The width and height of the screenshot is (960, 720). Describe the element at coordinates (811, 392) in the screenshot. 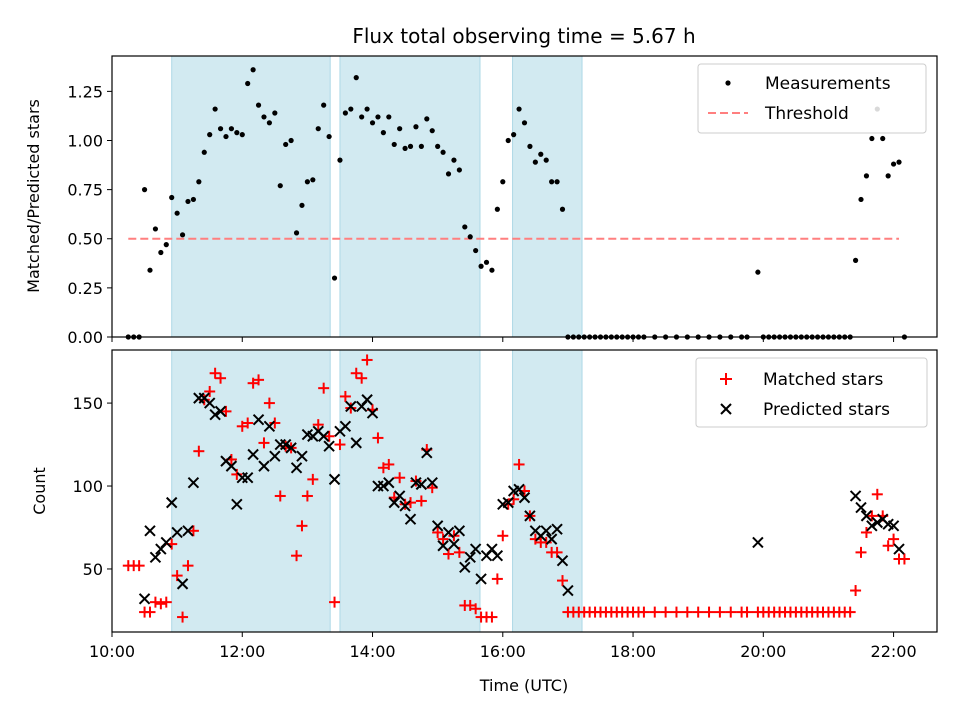

I see `bottom-legend-box` at that location.